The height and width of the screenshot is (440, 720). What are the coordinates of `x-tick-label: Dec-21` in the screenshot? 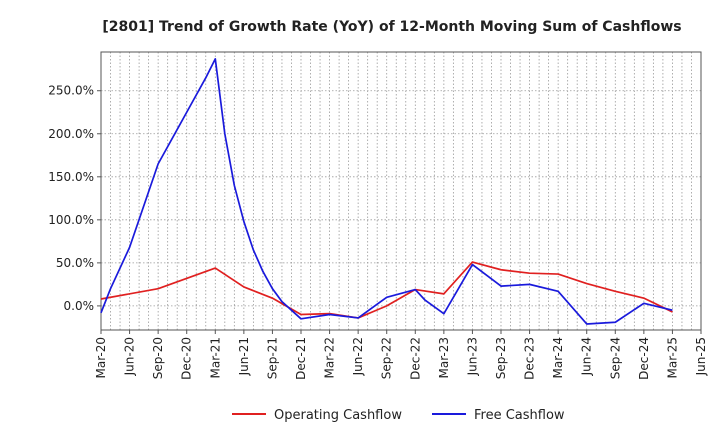 It's located at (301, 358).